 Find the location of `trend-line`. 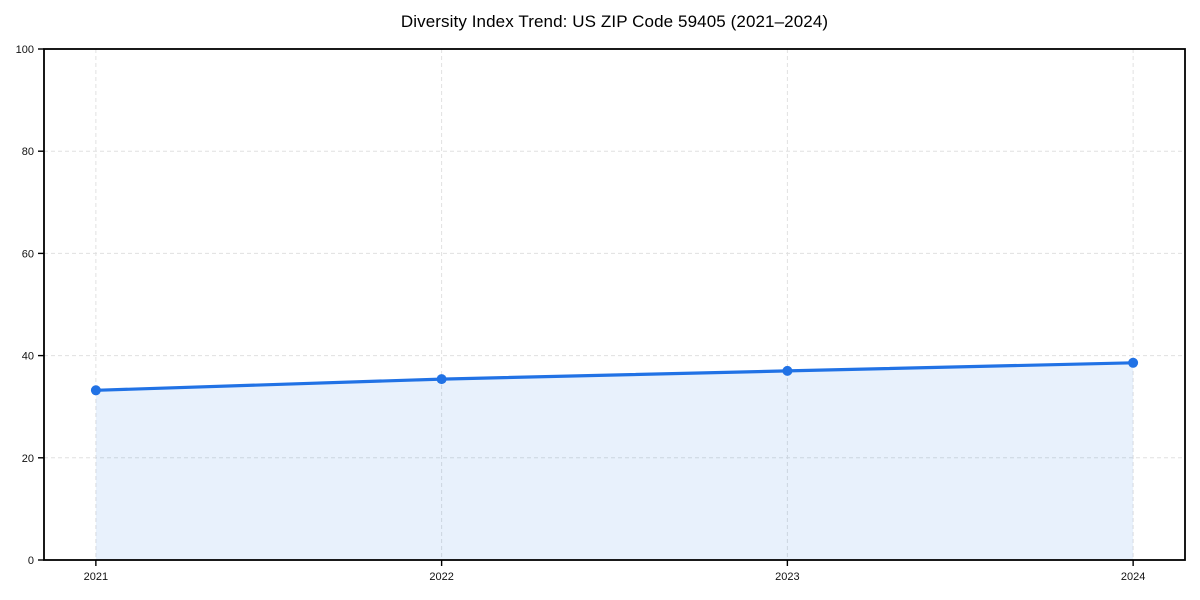

trend-line is located at coordinates (614, 376).